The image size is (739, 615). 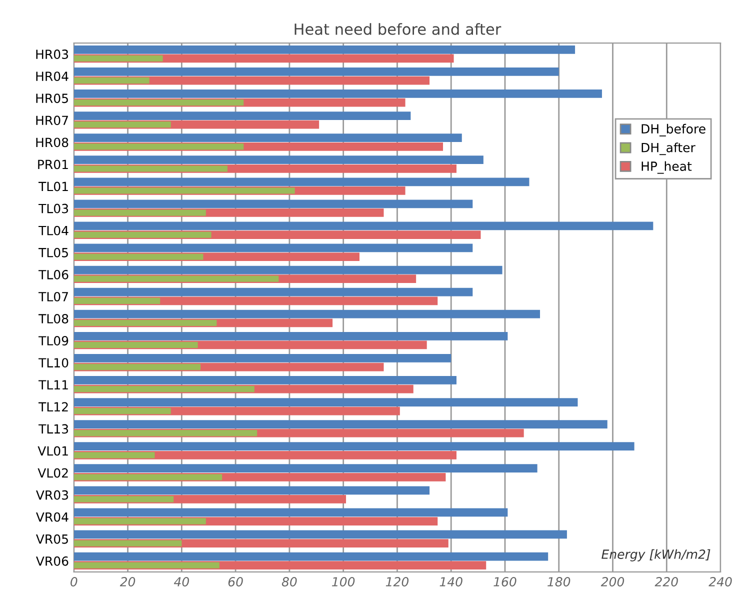 I want to click on y-tick-label: TL12, so click(x=53, y=407).